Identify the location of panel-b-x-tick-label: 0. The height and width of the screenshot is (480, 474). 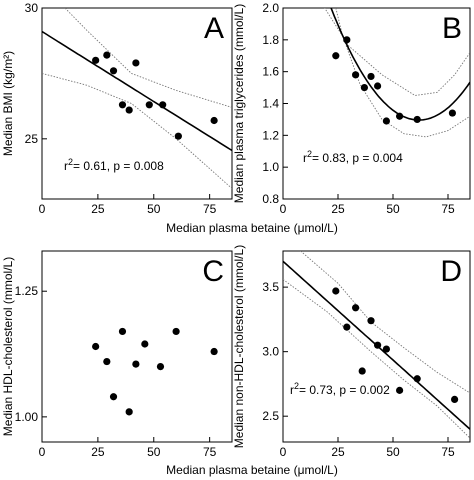
(283, 209).